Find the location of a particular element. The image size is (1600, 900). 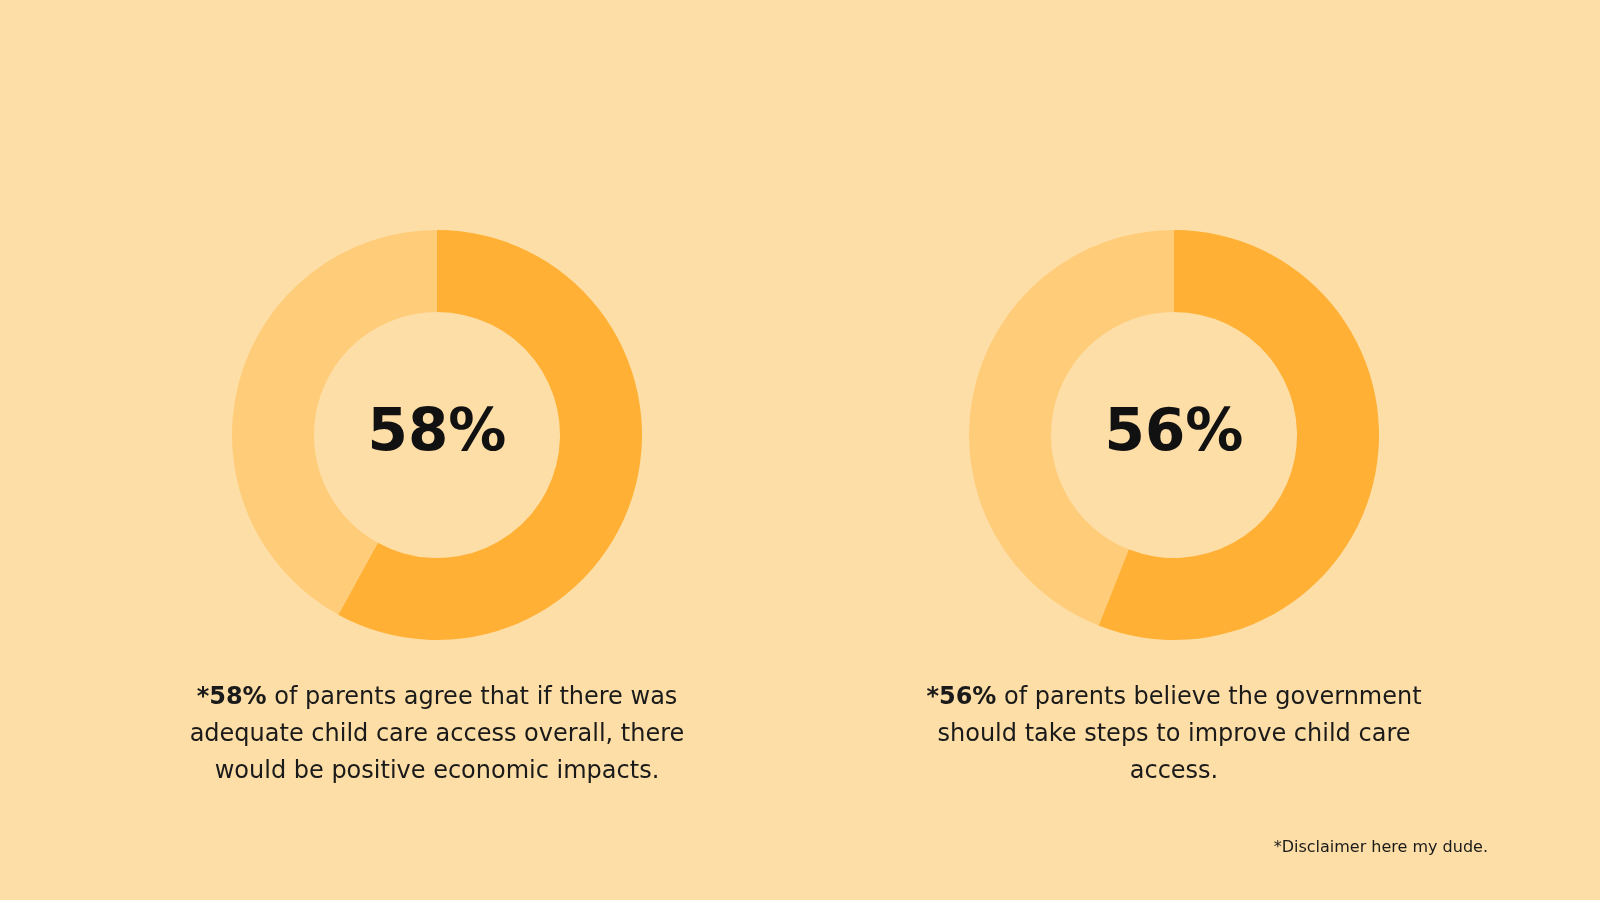

text: *58% of parents agree that if there was adequate child care access overall, there would be positive economic impacts. is located at coordinates (437, 733).